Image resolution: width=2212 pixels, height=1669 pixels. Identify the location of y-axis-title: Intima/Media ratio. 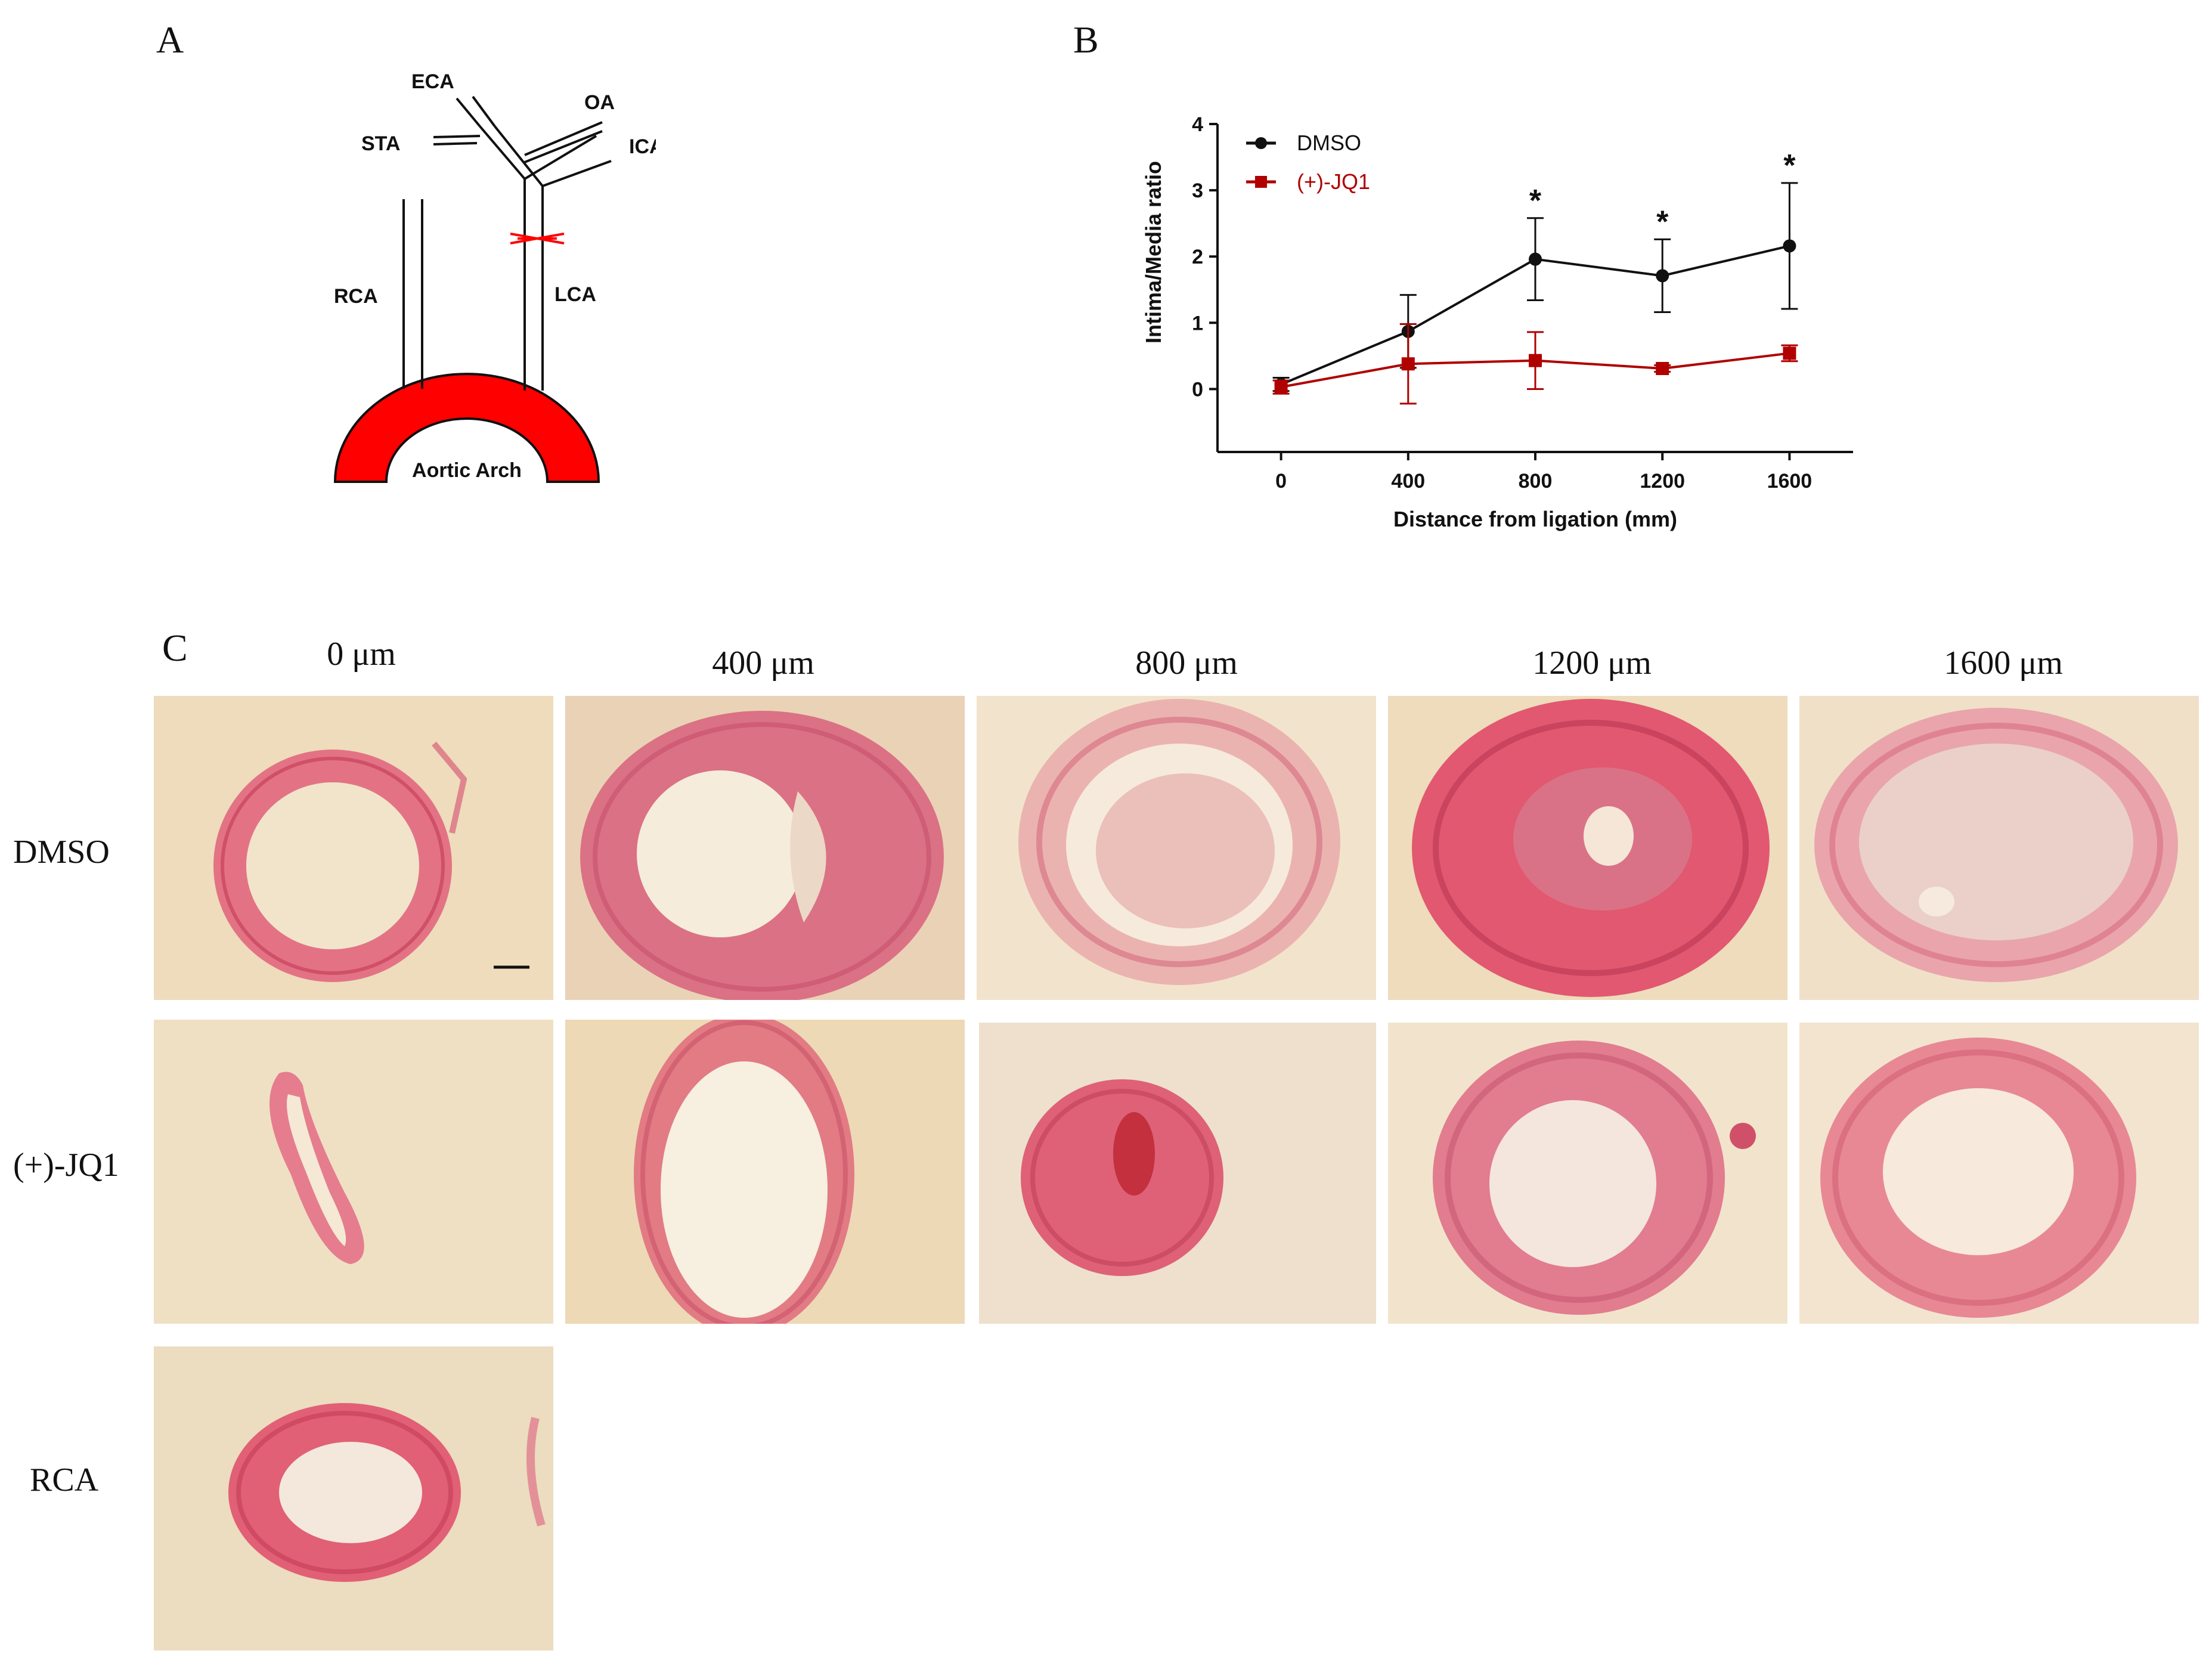
(1153, 252).